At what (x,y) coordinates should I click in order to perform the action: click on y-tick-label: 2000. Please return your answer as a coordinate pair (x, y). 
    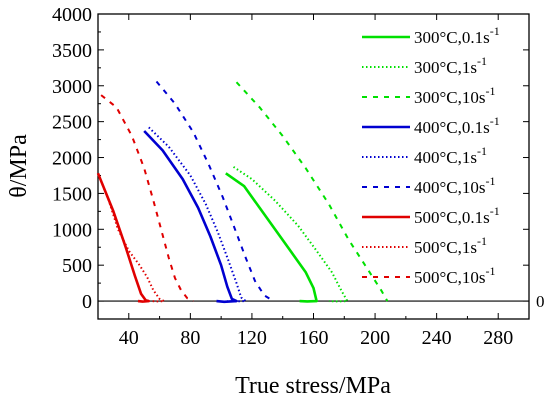
    Looking at the image, I should click on (72, 159).